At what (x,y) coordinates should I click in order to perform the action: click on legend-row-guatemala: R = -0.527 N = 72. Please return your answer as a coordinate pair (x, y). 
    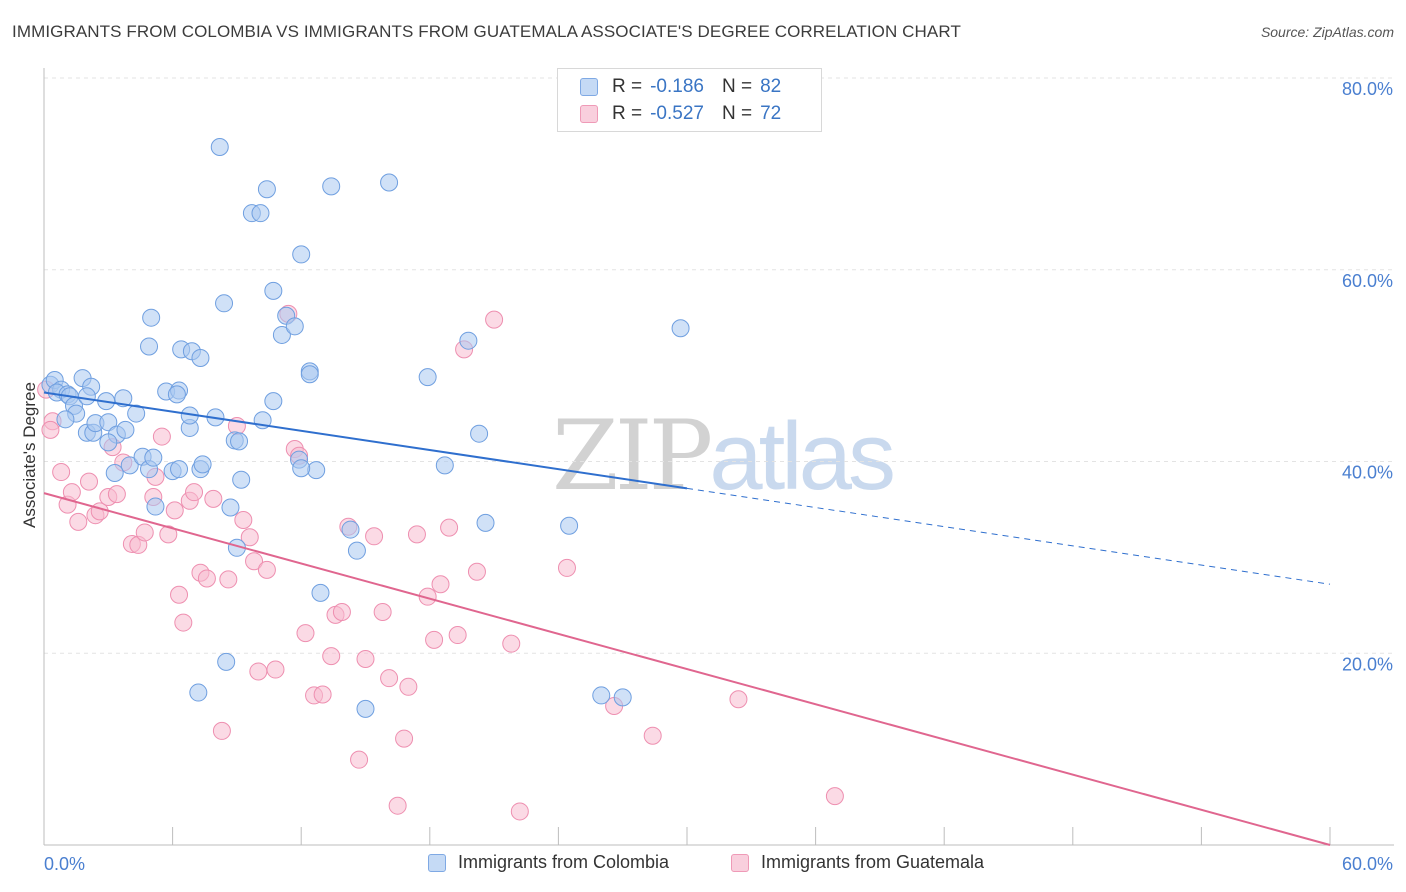
    Looking at the image, I should click on (680, 114).